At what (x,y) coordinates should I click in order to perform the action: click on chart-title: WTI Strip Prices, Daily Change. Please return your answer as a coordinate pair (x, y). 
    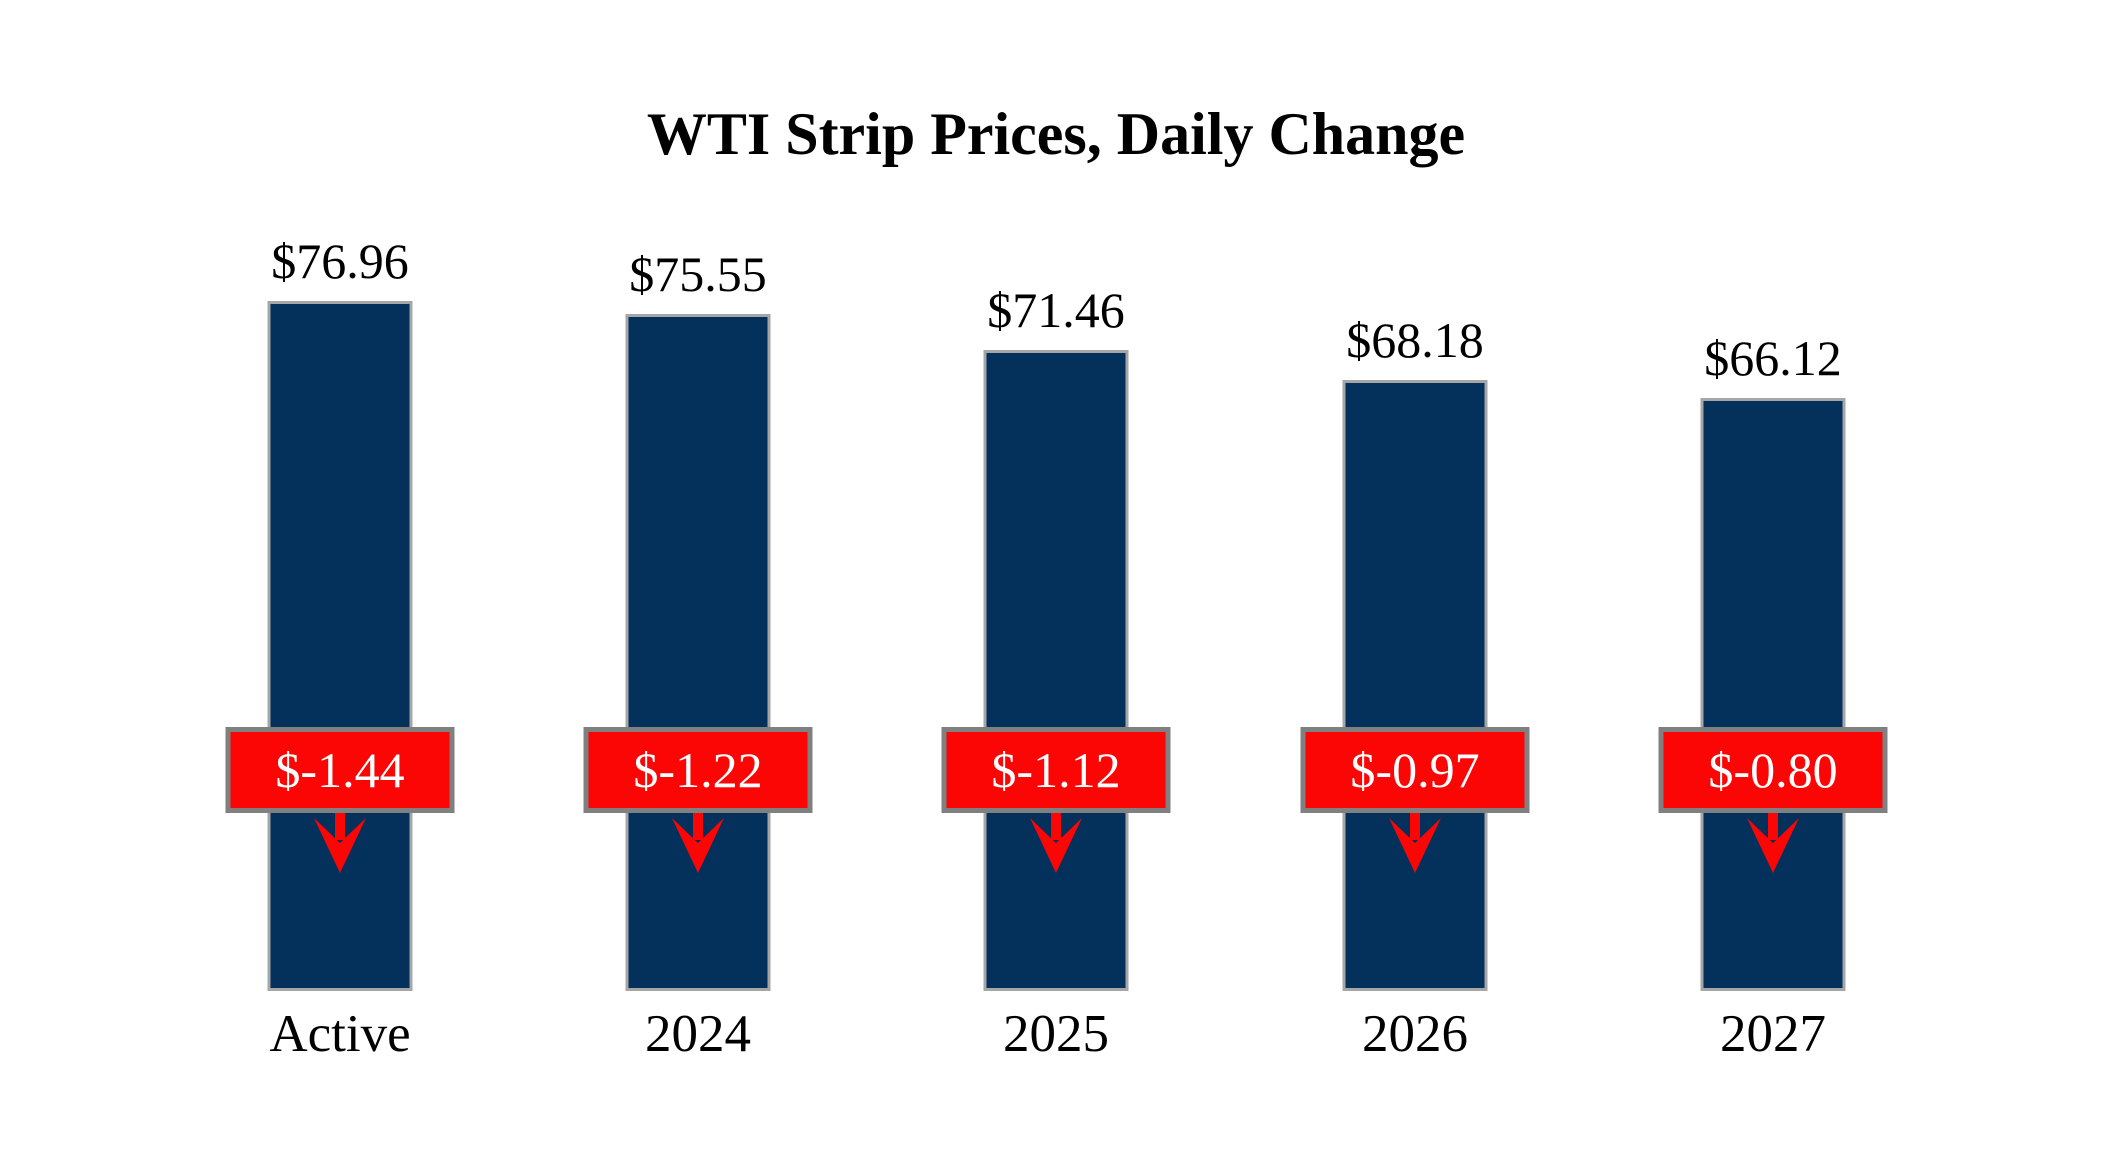
    Looking at the image, I should click on (1056, 134).